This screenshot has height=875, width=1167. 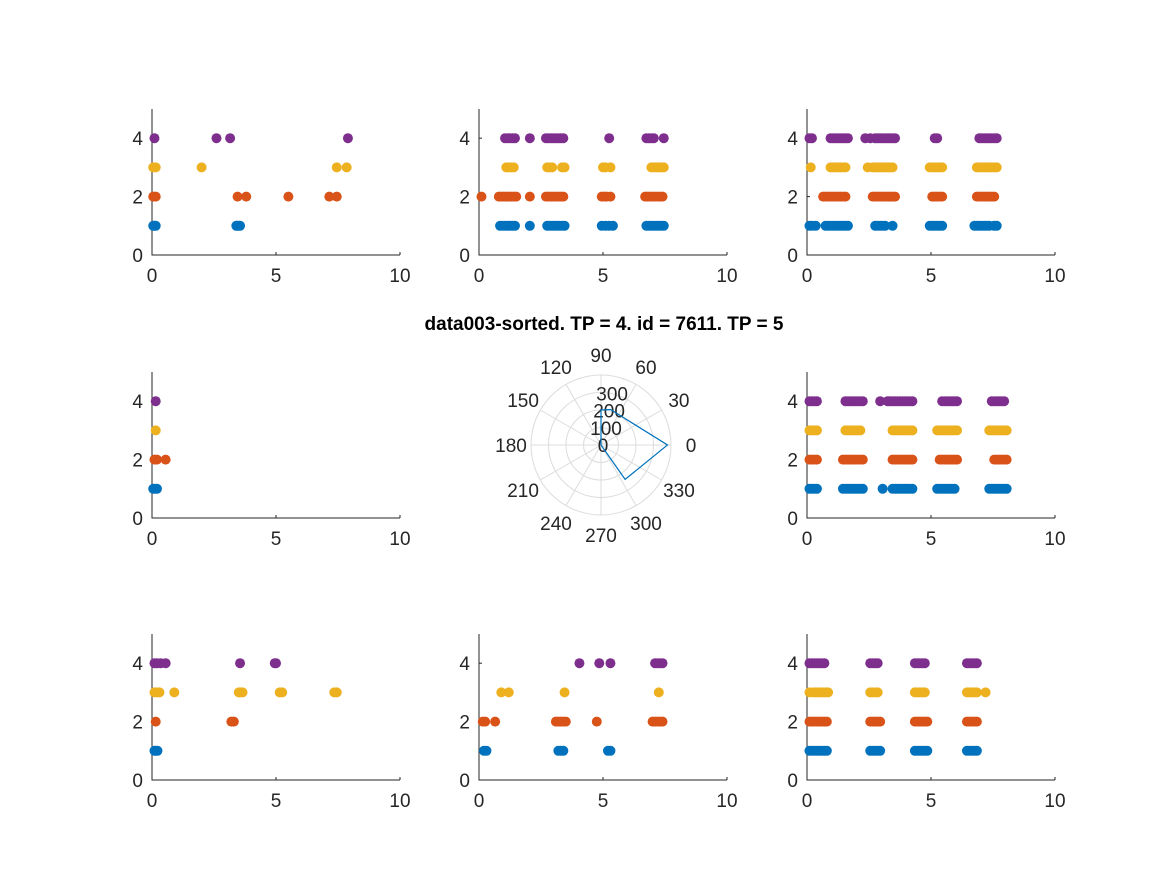 What do you see at coordinates (523, 491) in the screenshot?
I see `theta-tick-label: 210` at bounding box center [523, 491].